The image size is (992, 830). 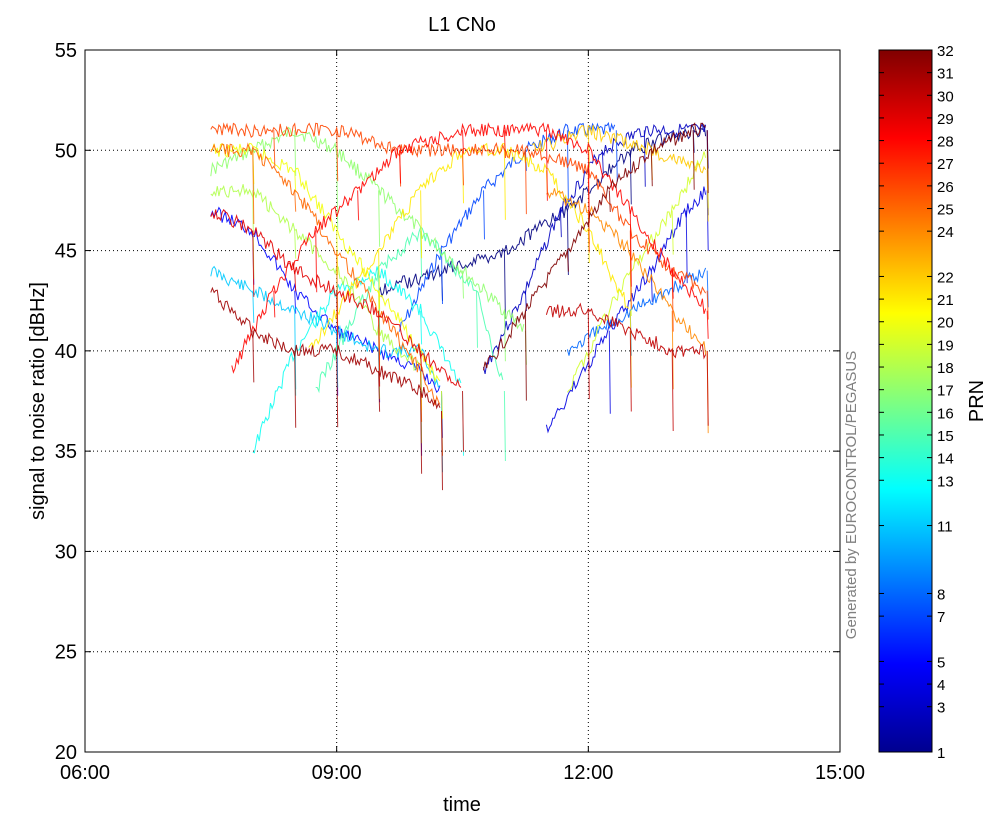 What do you see at coordinates (66, 252) in the screenshot?
I see `y-tick-label: 45` at bounding box center [66, 252].